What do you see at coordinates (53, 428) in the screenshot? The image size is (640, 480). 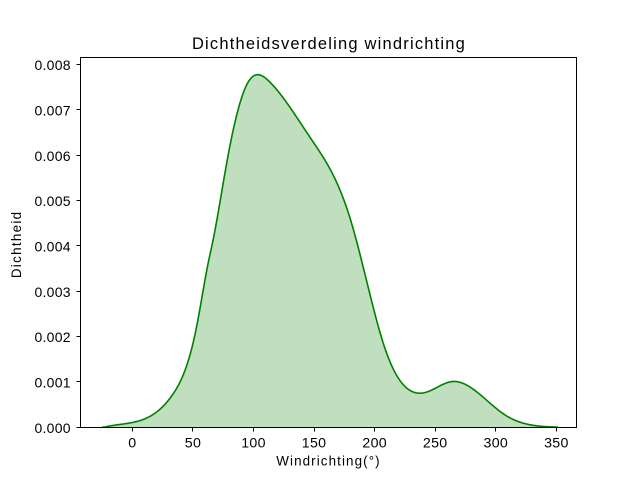 I see `svg-text: 0.000` at bounding box center [53, 428].